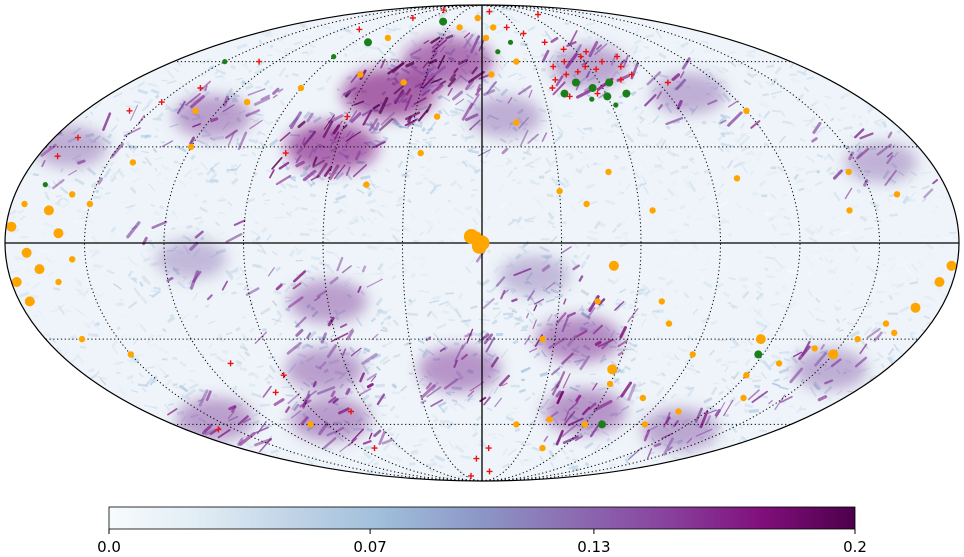  What do you see at coordinates (855, 547) in the screenshot?
I see `colorbar-tick-label: 0.2` at bounding box center [855, 547].